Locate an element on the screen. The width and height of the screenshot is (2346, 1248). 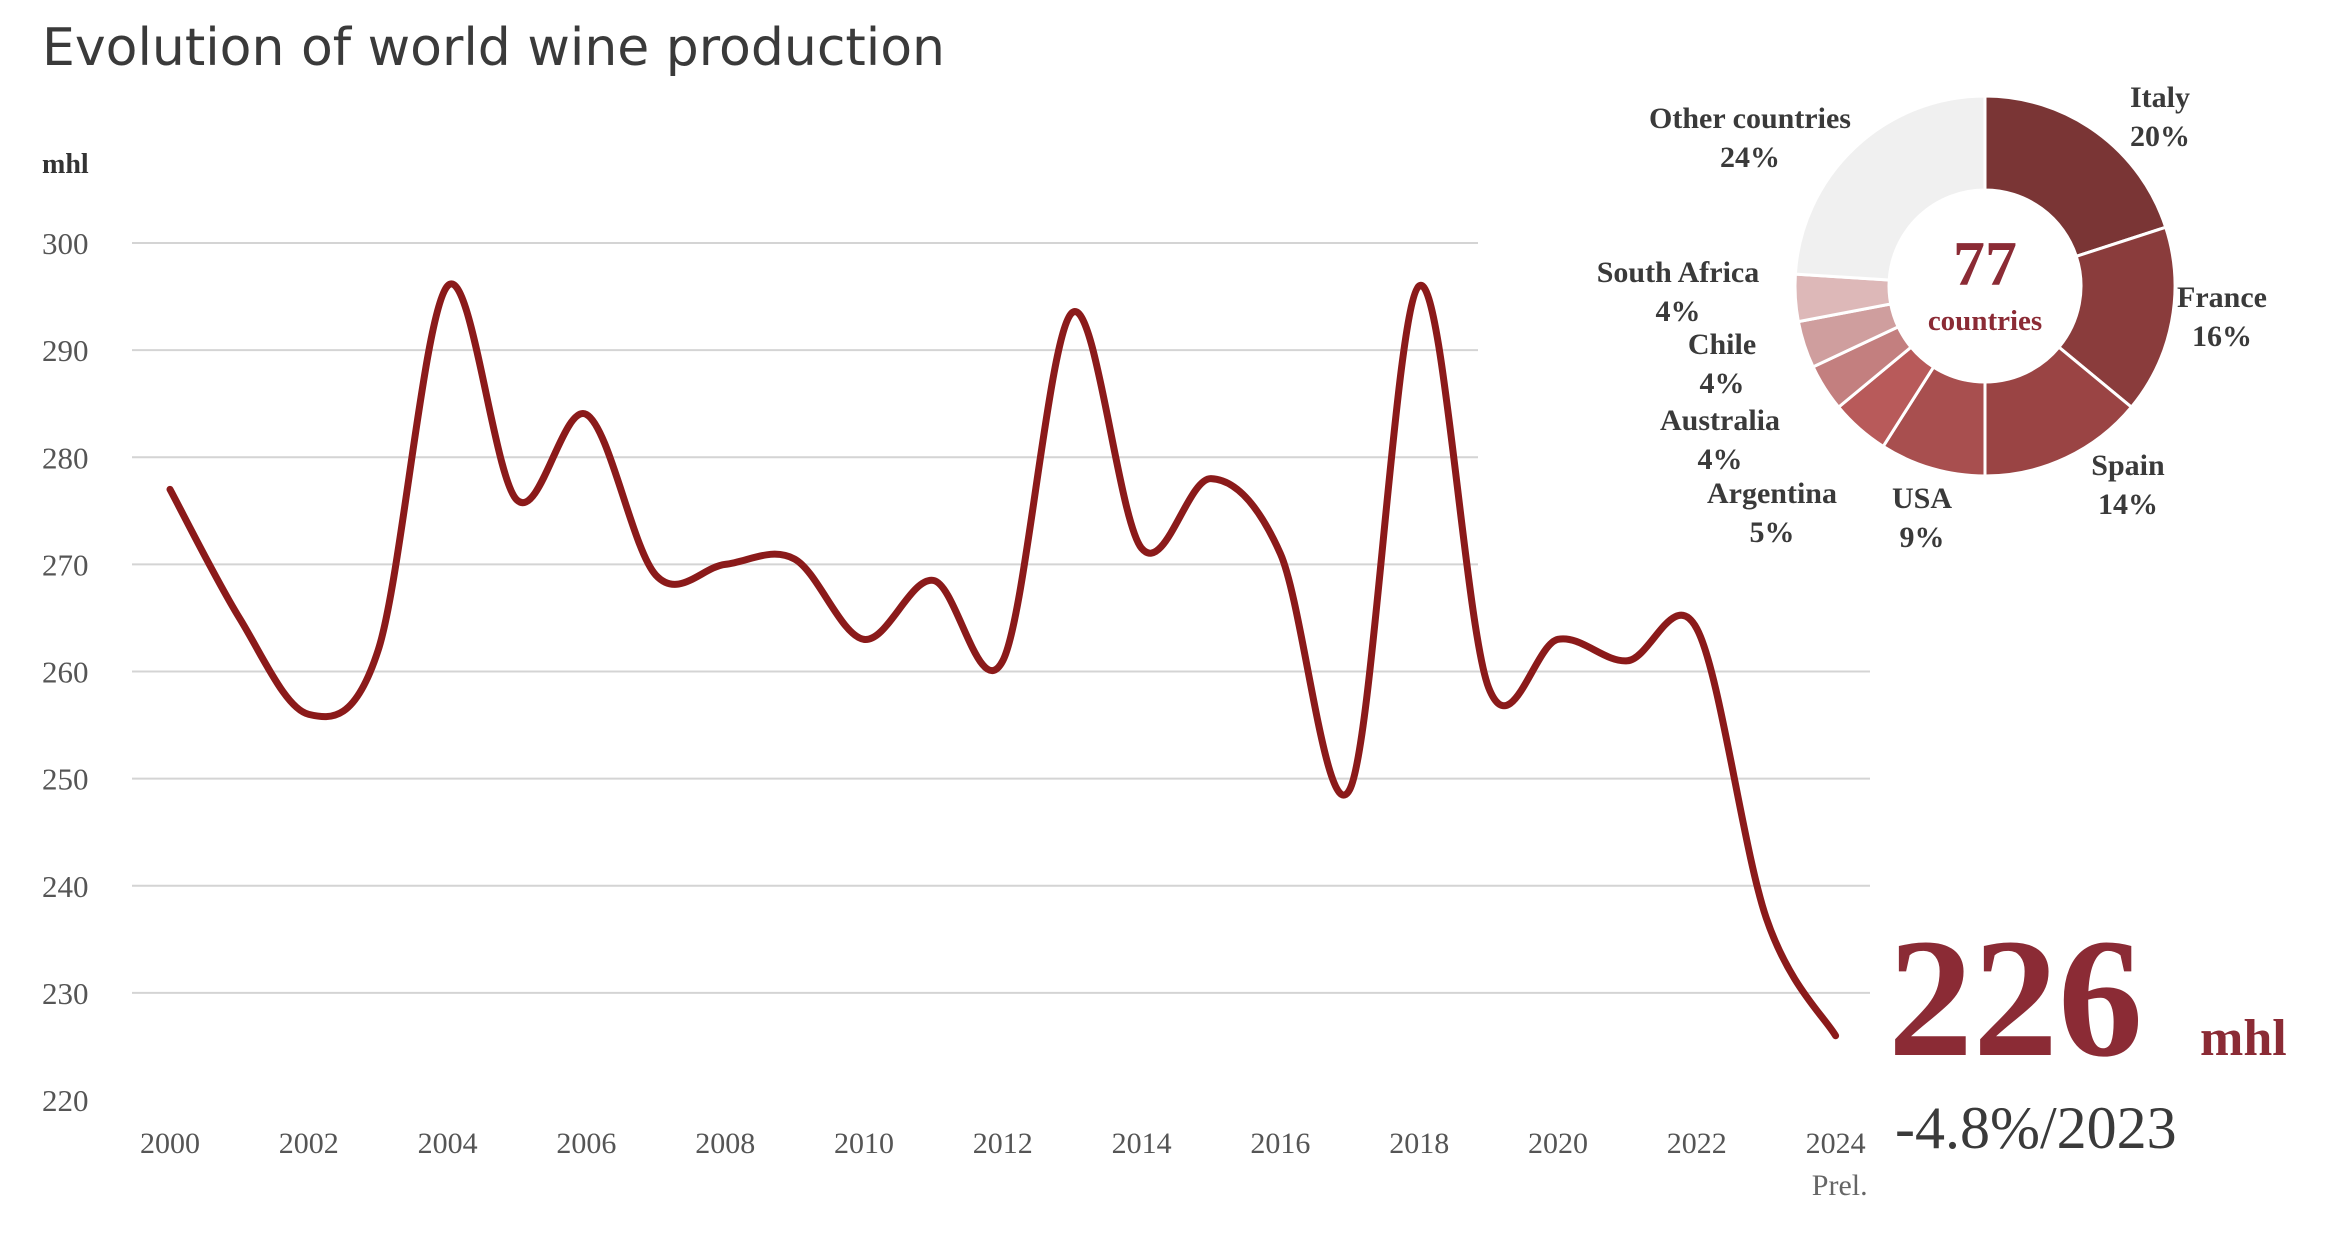
x-tick-label: 2000 is located at coordinates (170, 1143).